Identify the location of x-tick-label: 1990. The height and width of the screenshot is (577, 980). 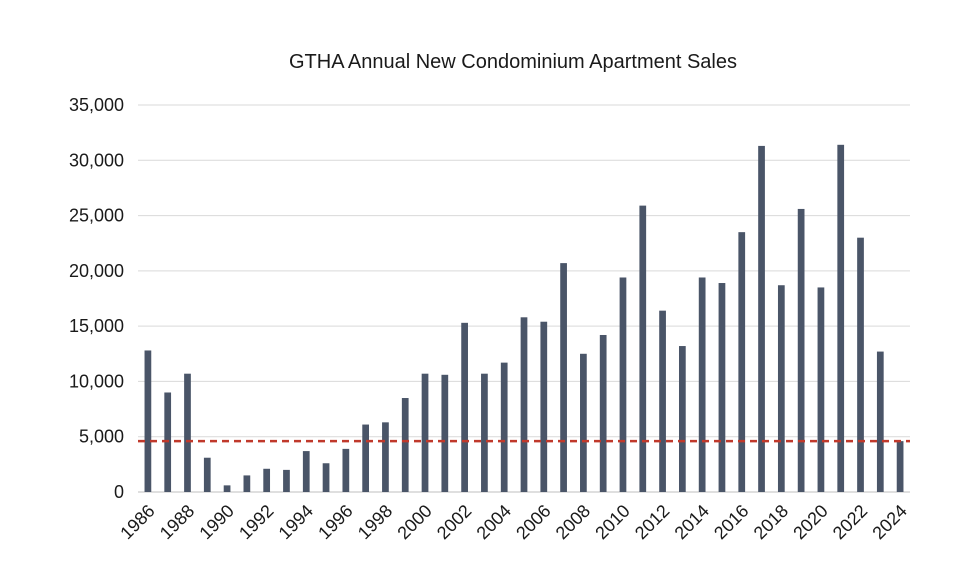
(216, 522).